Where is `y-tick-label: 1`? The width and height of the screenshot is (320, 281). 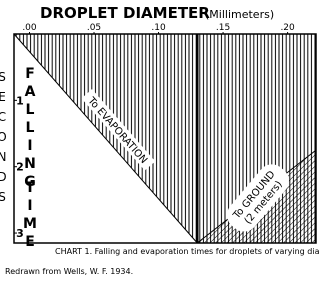
y-tick-label: 1 is located at coordinates (20, 100).